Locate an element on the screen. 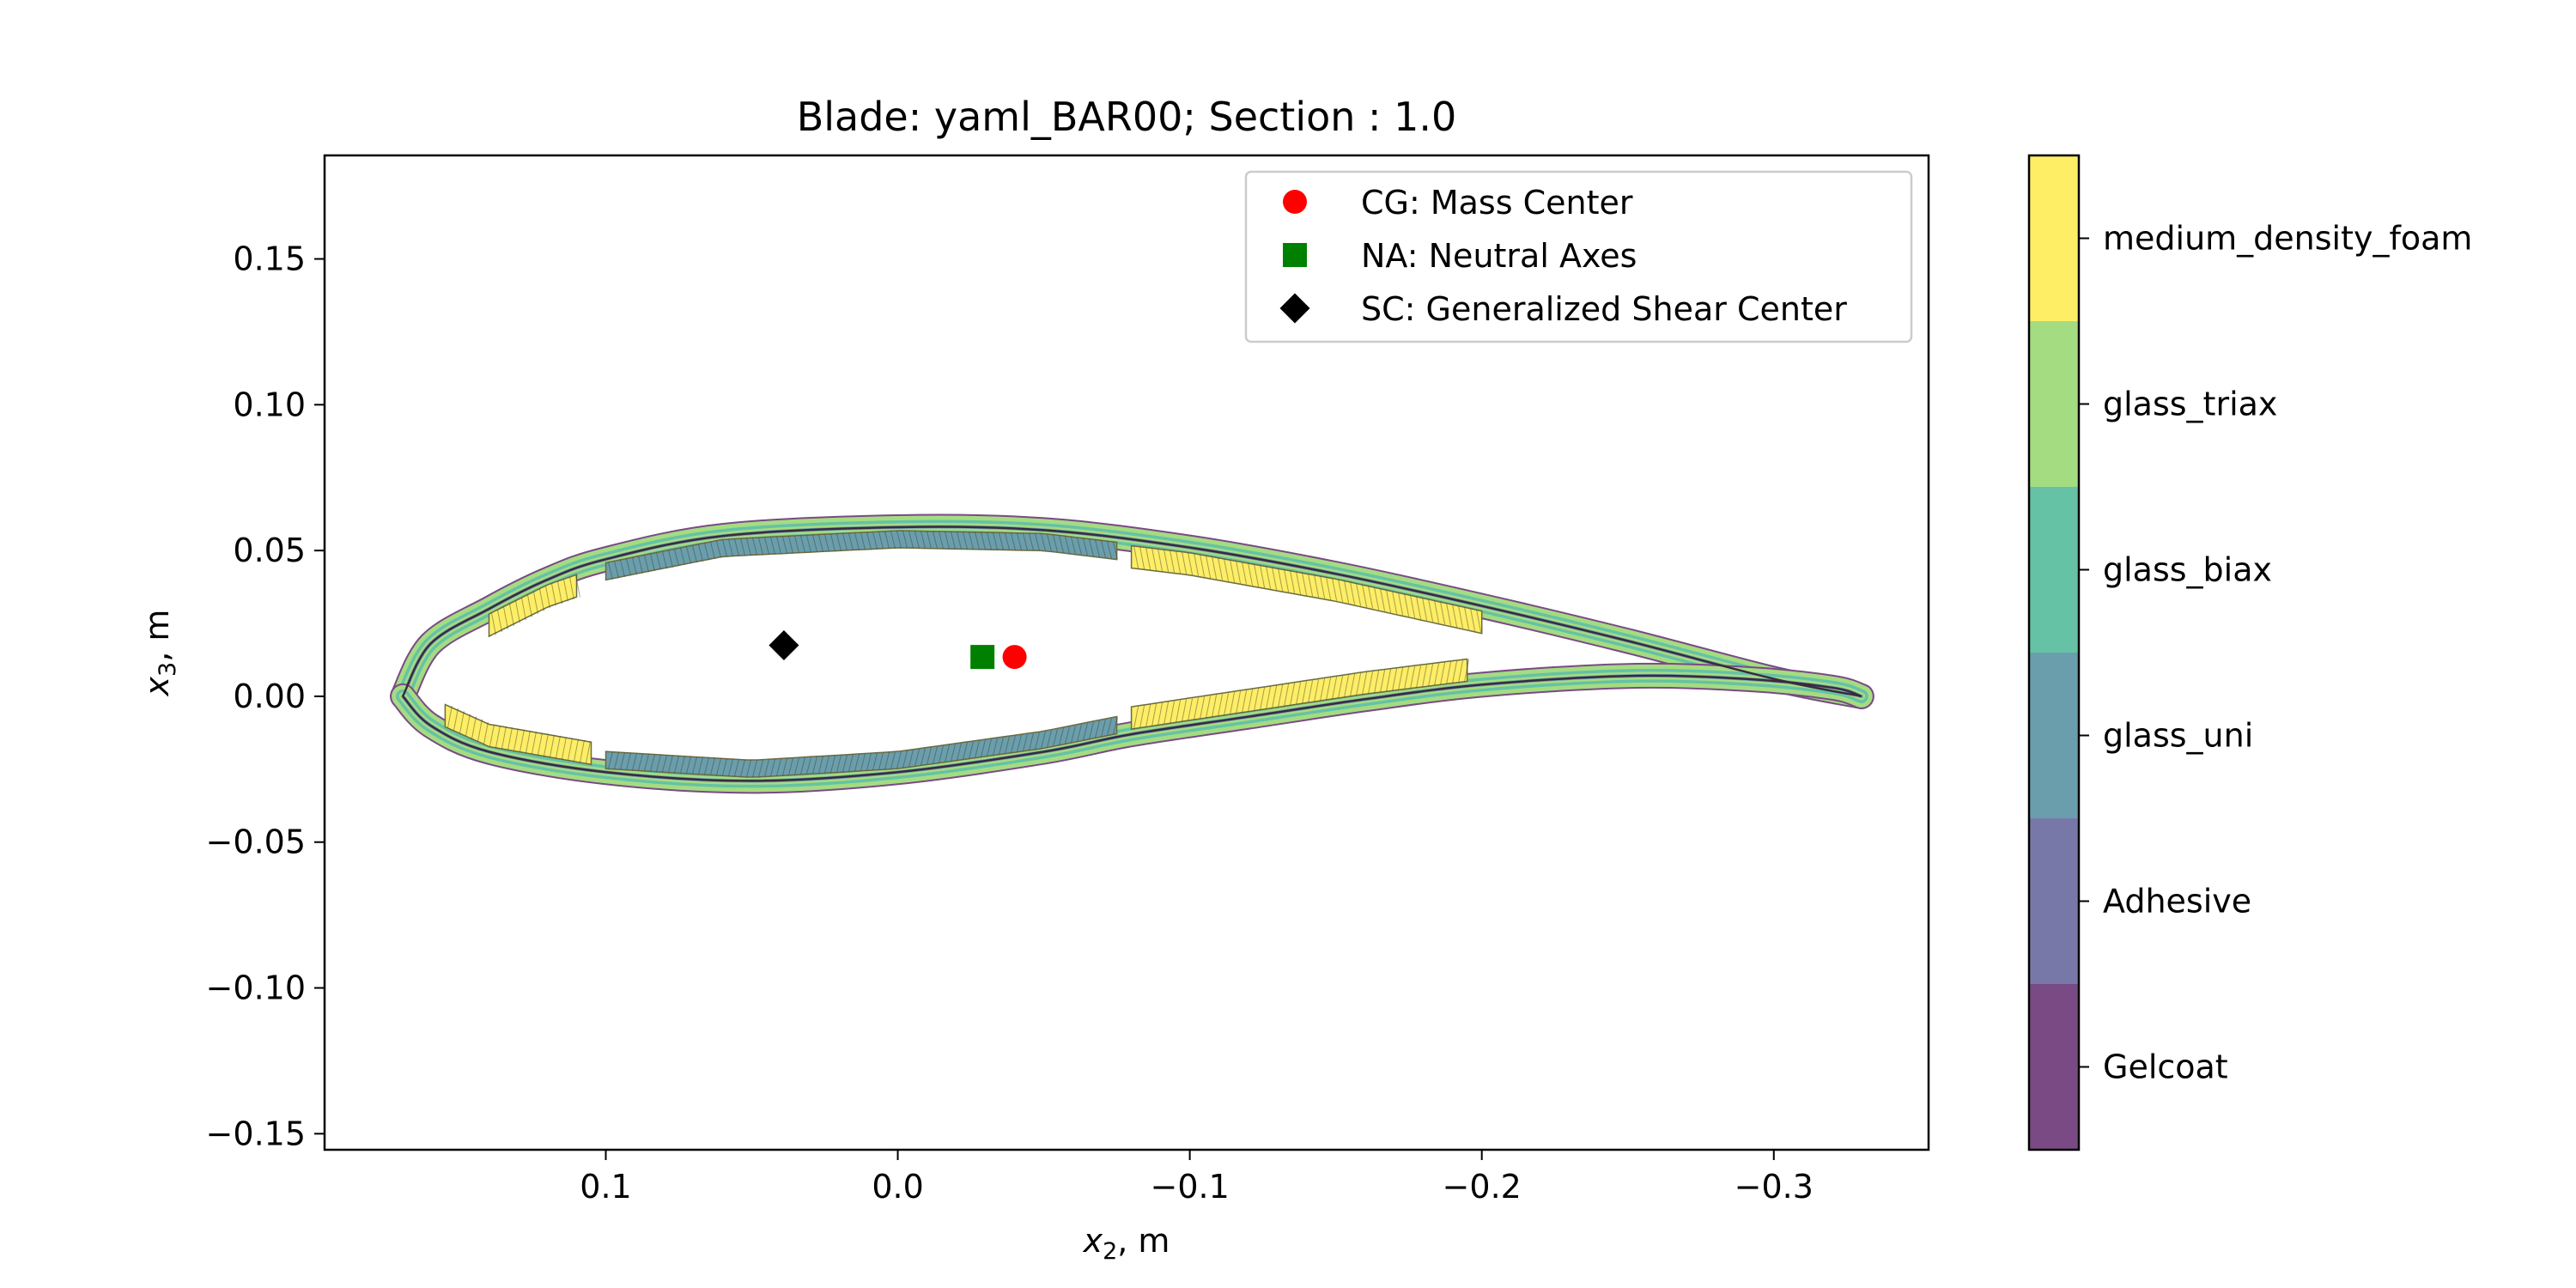  legend-box is located at coordinates (1579, 257).